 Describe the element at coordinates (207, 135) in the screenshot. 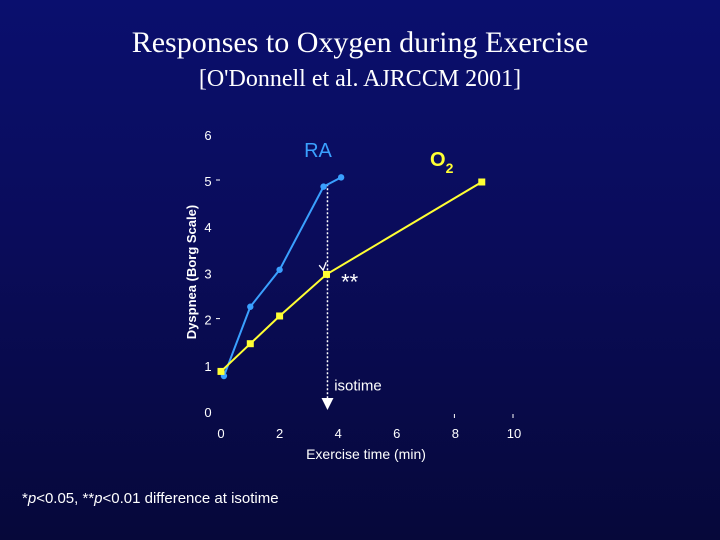

I see `y-tick-label: 6` at that location.